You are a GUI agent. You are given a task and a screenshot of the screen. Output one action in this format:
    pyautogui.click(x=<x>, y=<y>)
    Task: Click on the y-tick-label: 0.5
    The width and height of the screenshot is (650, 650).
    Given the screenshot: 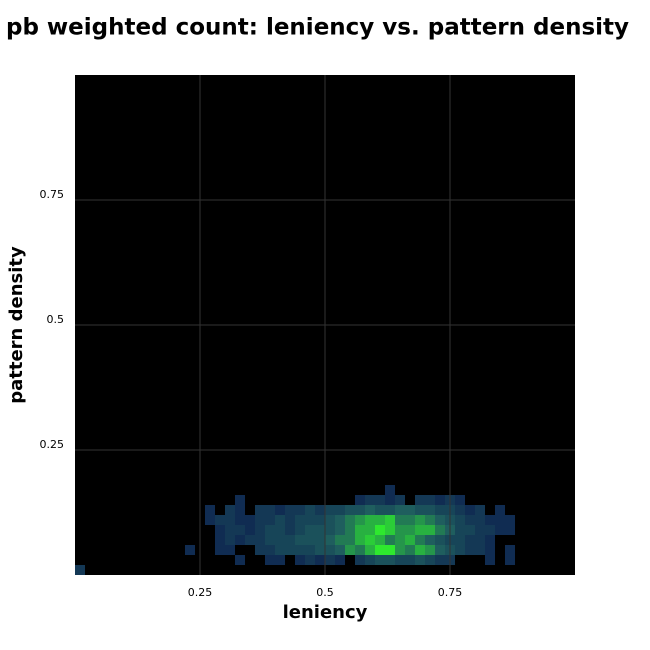 What is the action you would take?
    pyautogui.click(x=56, y=319)
    